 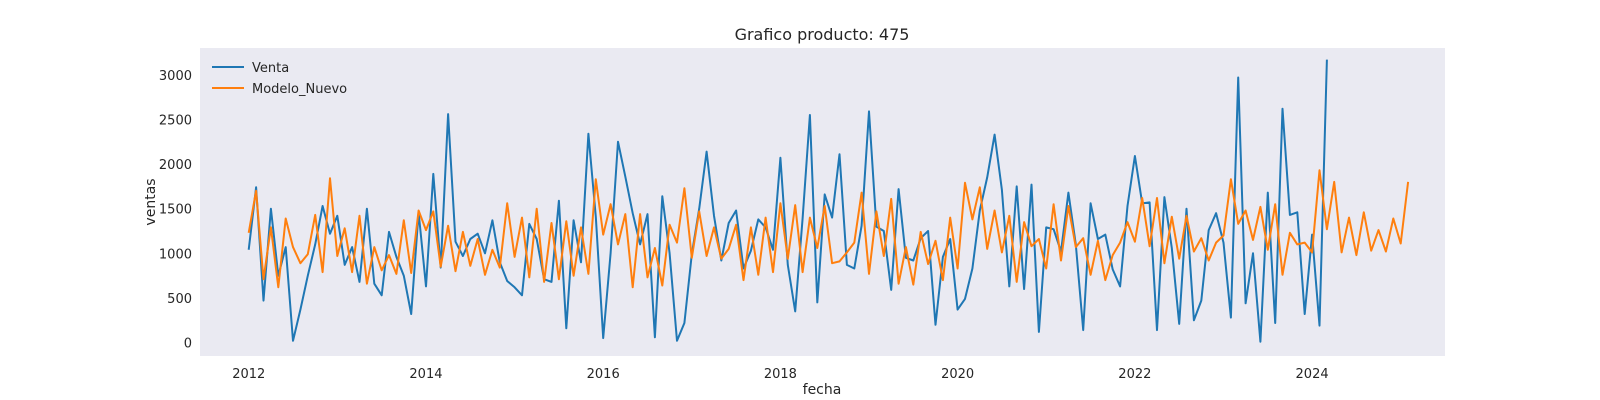 I want to click on x-axis-ticks: 2012 2014 2016 2018 2020 2022 2024, so click(x=780, y=374).